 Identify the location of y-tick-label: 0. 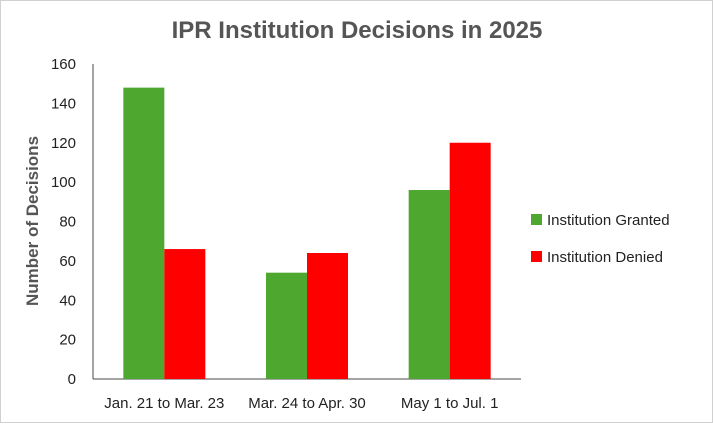
(72, 379).